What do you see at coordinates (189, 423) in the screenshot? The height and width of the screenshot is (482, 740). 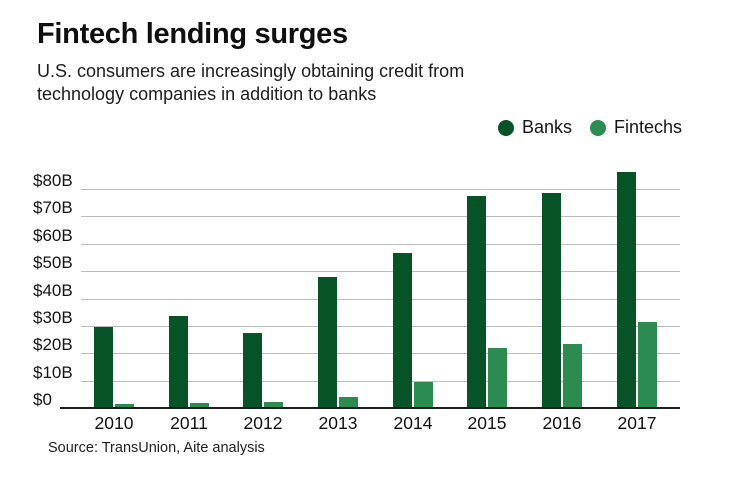 I see `x-axis-year-label: 2011` at bounding box center [189, 423].